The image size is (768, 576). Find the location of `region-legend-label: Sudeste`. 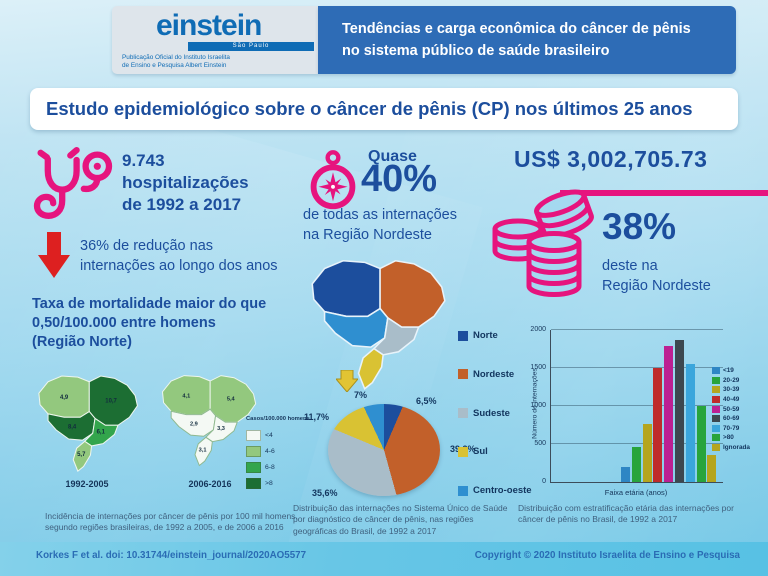

region-legend-label: Sudeste is located at coordinates (491, 413).